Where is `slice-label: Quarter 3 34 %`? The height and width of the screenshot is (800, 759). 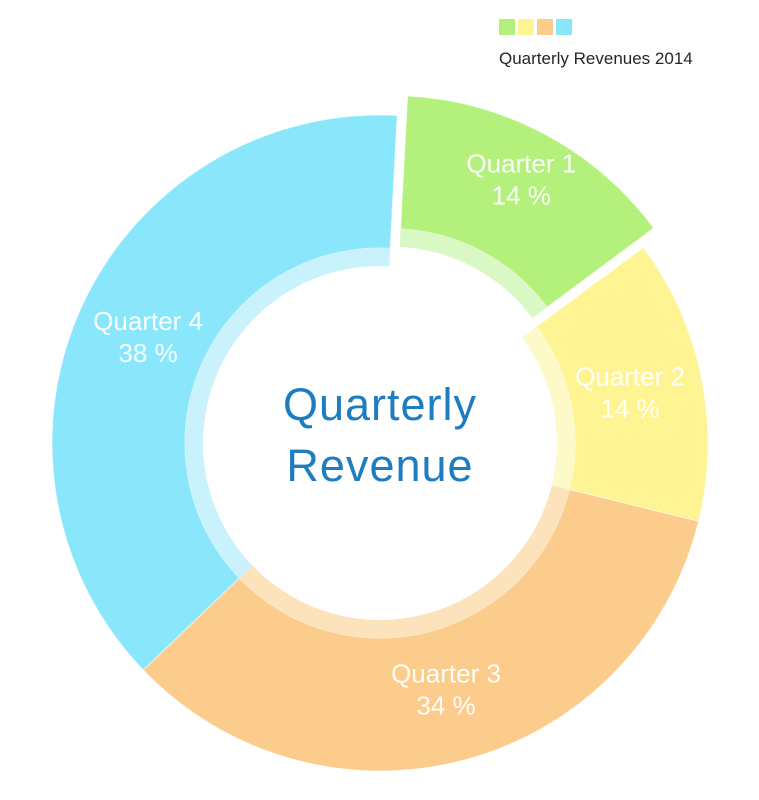 slice-label: Quarter 3 34 % is located at coordinates (446, 689).